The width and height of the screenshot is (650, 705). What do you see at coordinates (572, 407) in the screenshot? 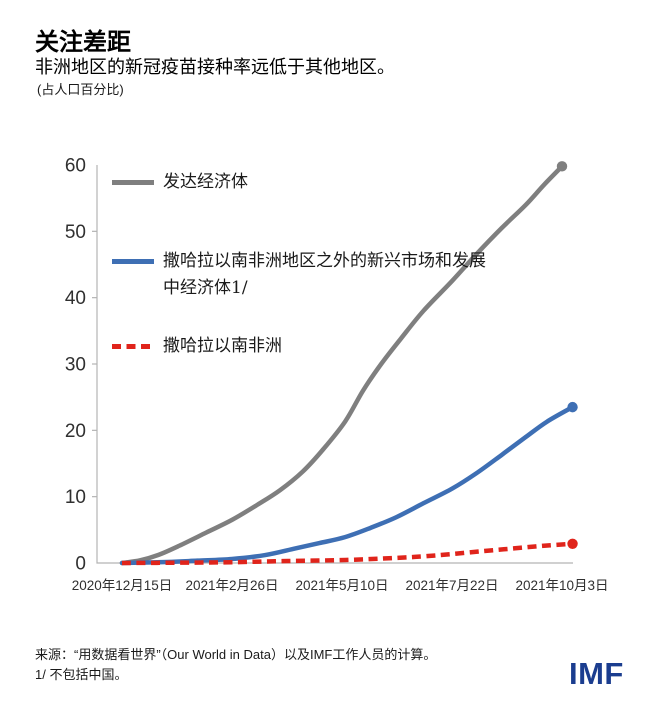
I see `series-endpoint-emde-excl-ssa` at bounding box center [572, 407].